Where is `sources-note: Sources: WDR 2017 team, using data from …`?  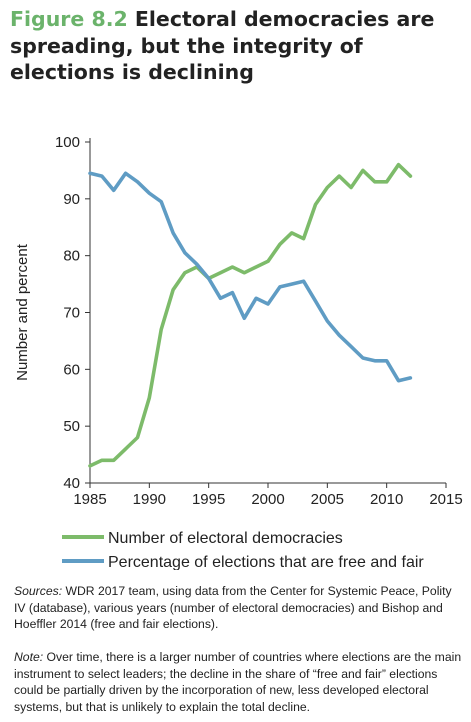 sources-note: Sources: WDR 2017 team, using data from … is located at coordinates (239, 608).